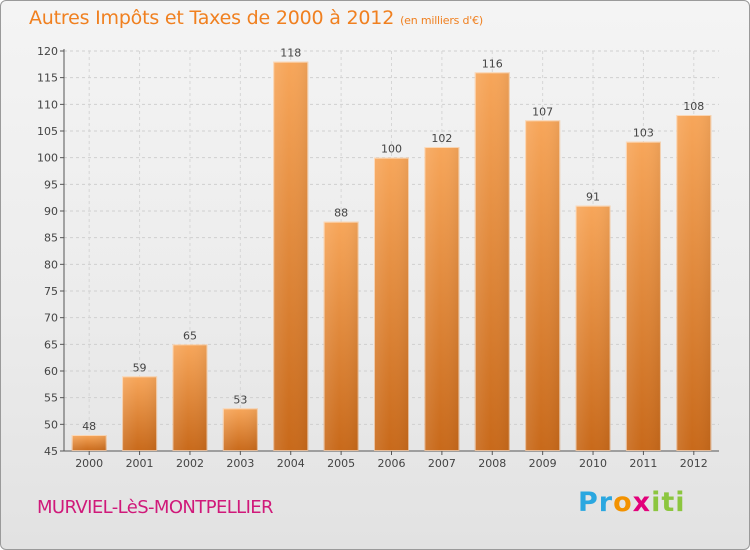  What do you see at coordinates (47, 78) in the screenshot?
I see `y-tick-label: 115` at bounding box center [47, 78].